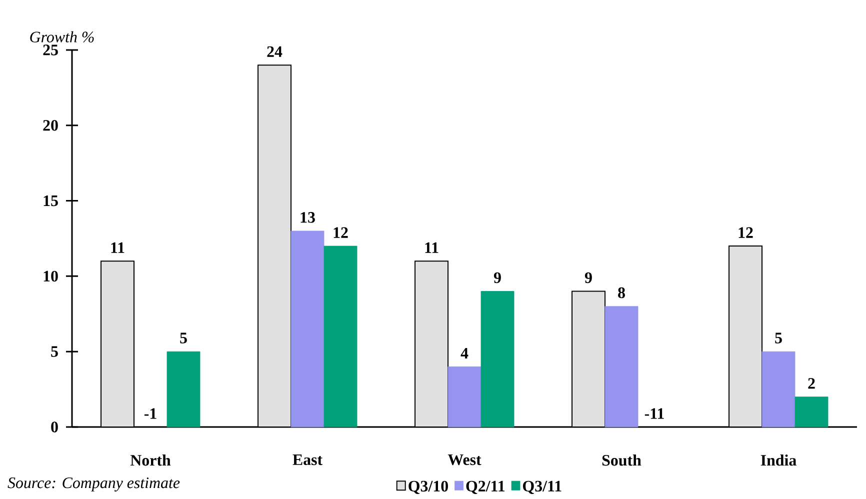 The image size is (866, 499). Describe the element at coordinates (485, 487) in the screenshot. I see `legend-label: Q2/11` at that location.